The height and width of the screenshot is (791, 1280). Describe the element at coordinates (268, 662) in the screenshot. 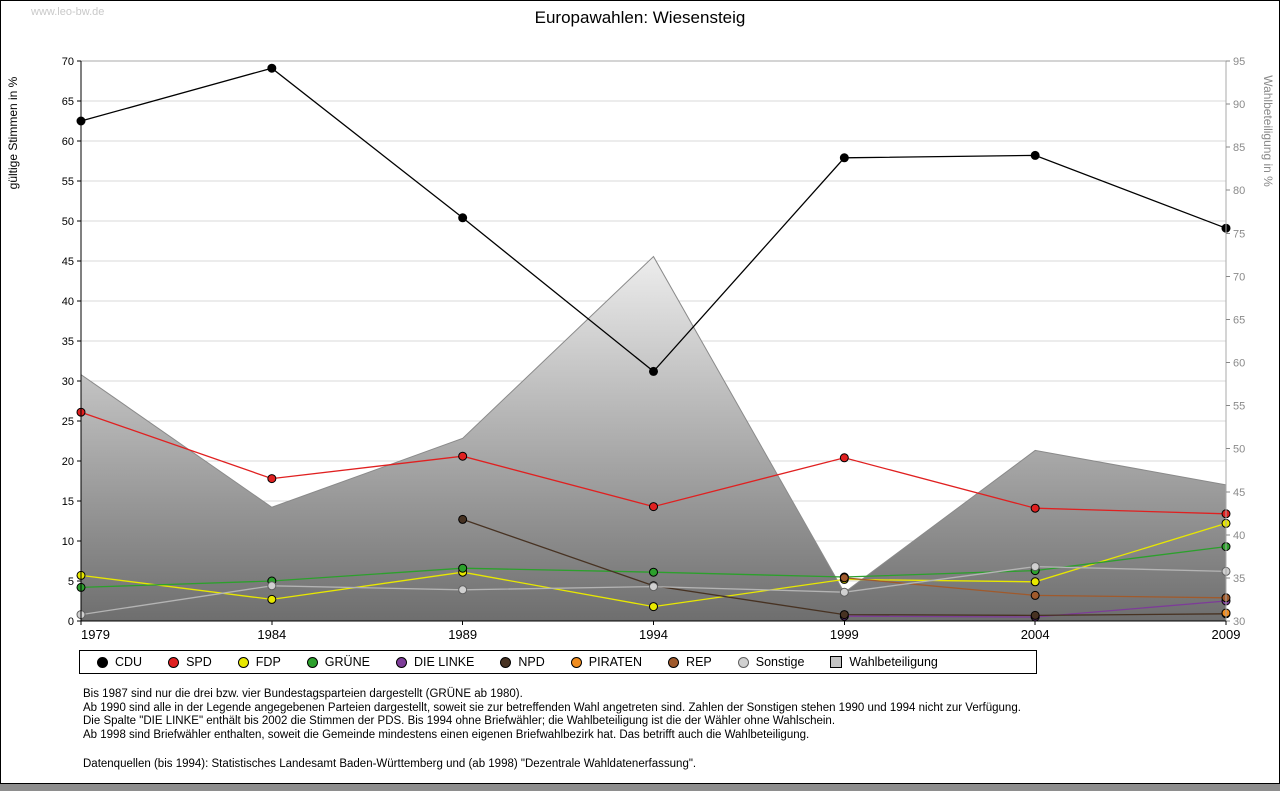

I see `legend-label-fdp: FDP` at that location.